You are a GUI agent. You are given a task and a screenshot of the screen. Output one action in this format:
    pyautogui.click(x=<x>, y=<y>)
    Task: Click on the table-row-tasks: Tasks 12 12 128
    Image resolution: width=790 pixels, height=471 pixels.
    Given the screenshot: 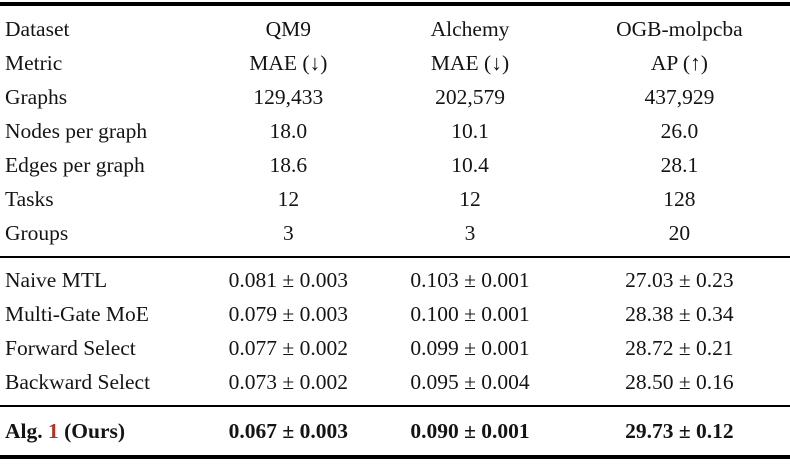 What is the action you would take?
    pyautogui.click(x=395, y=200)
    